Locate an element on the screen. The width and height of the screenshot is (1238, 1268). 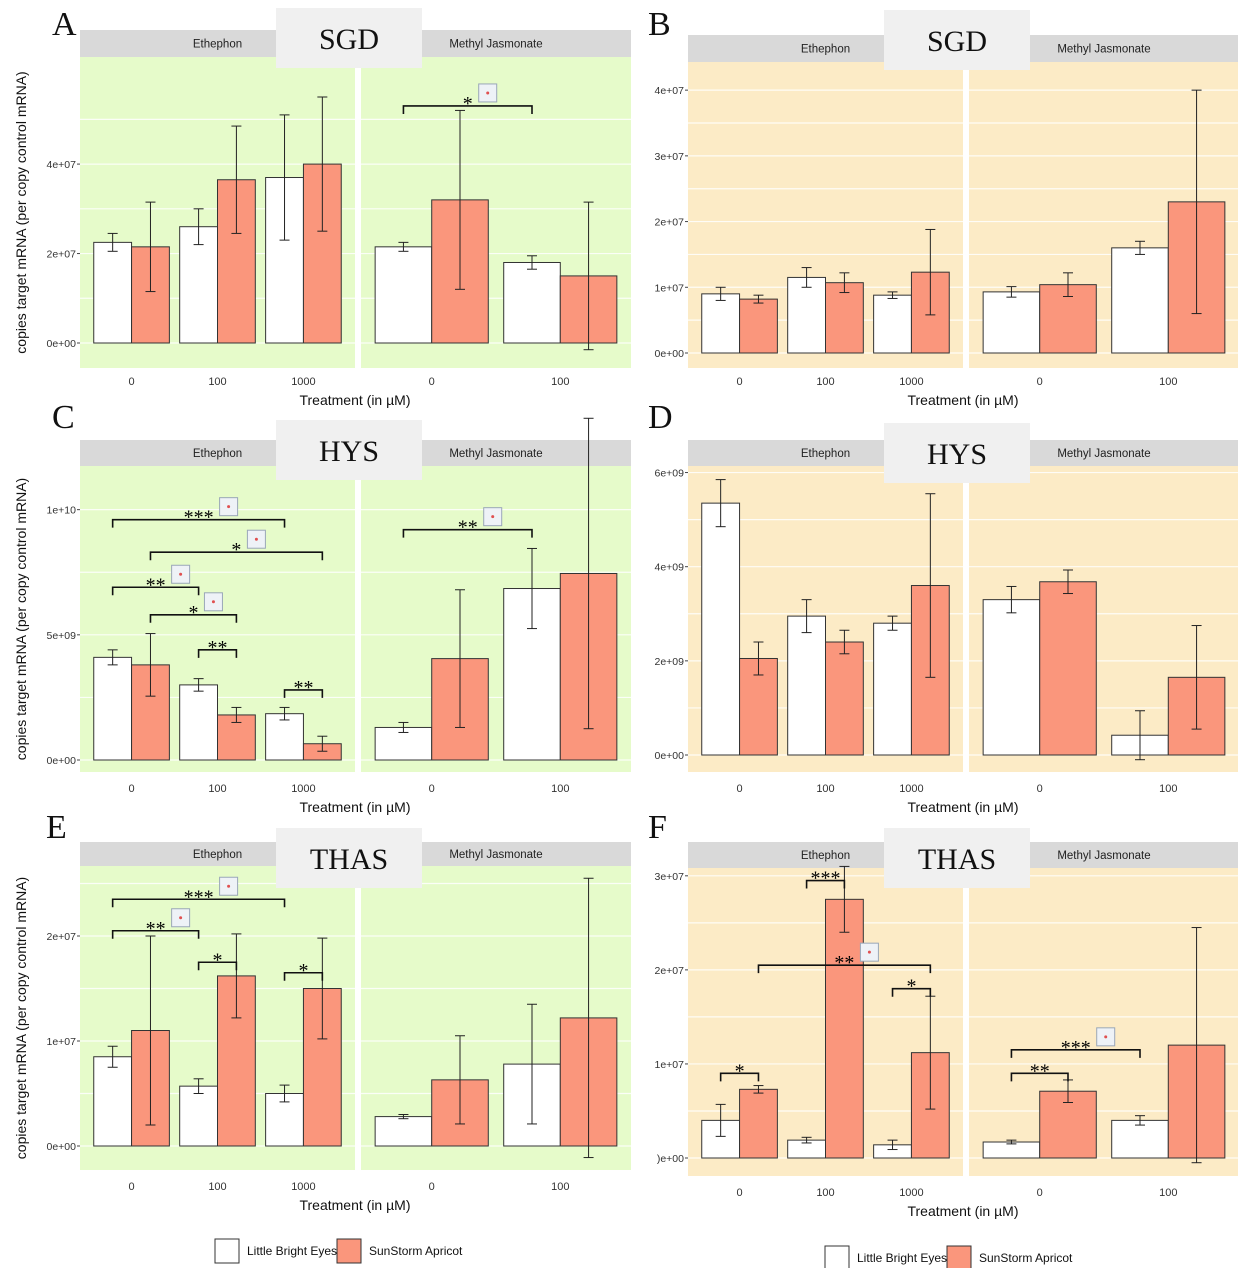
legend-swatch-sunstorm-apricot is located at coordinates (959, 1256).